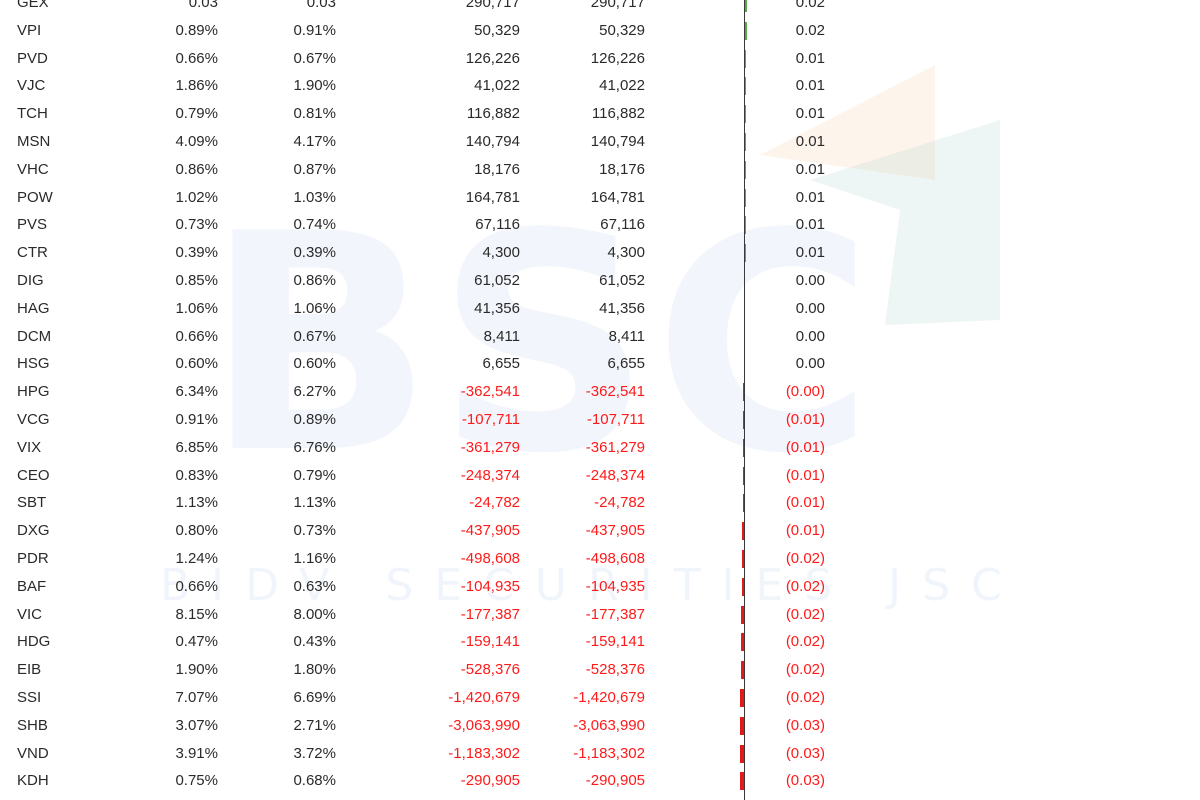  What do you see at coordinates (490, 614) in the screenshot?
I see `value-cell: -177,387` at bounding box center [490, 614].